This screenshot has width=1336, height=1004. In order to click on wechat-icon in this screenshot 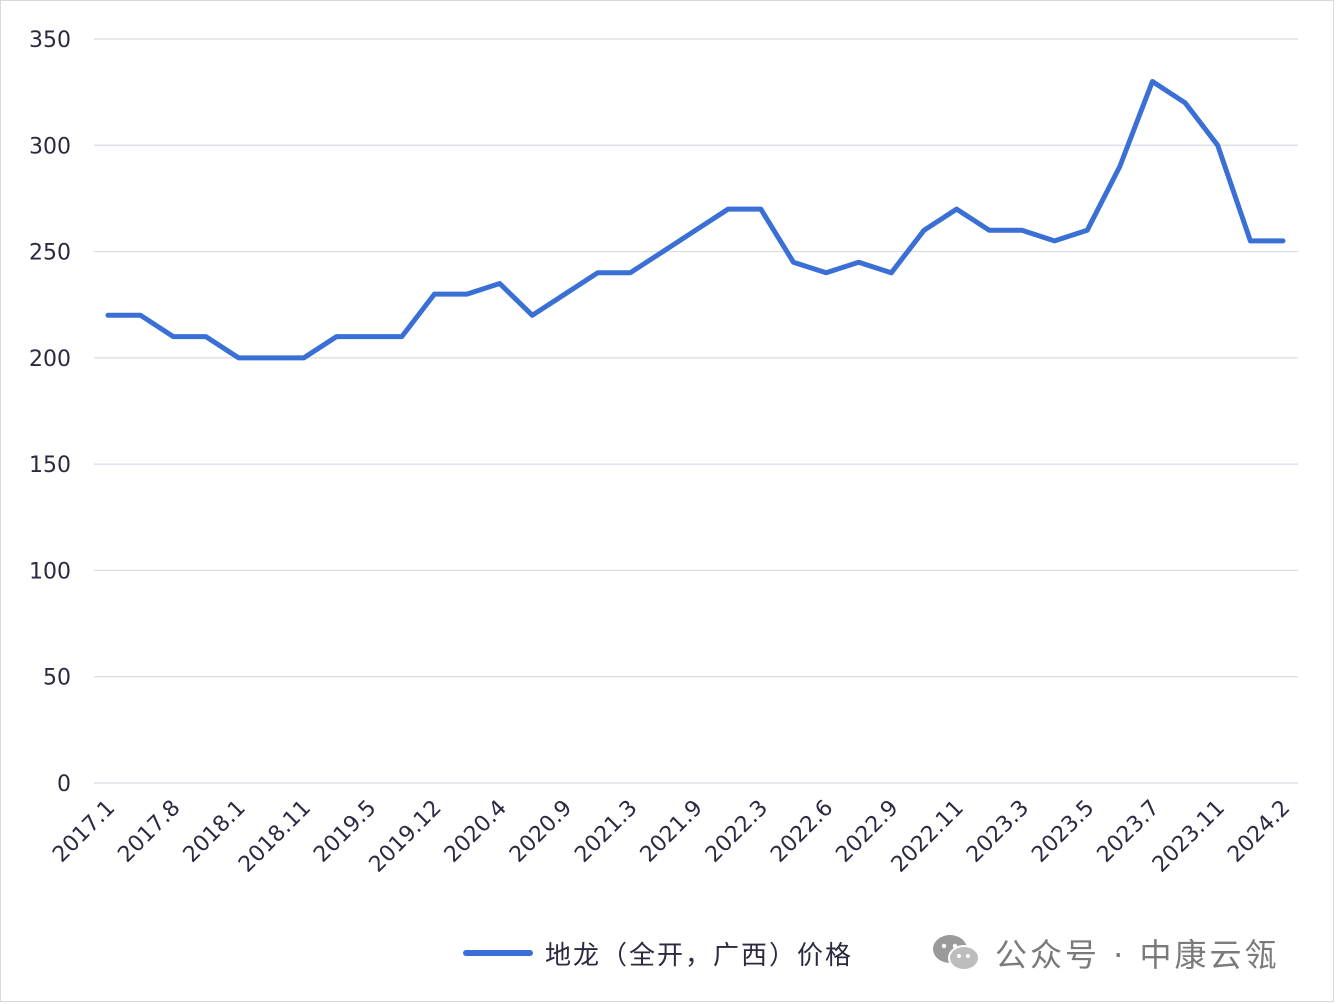, I will do `click(956, 953)`.